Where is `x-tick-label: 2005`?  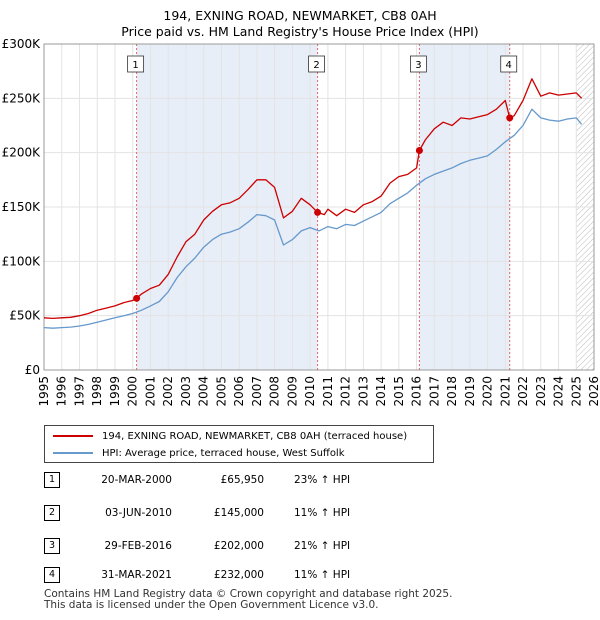 x-tick-label: 2005 is located at coordinates (221, 391).